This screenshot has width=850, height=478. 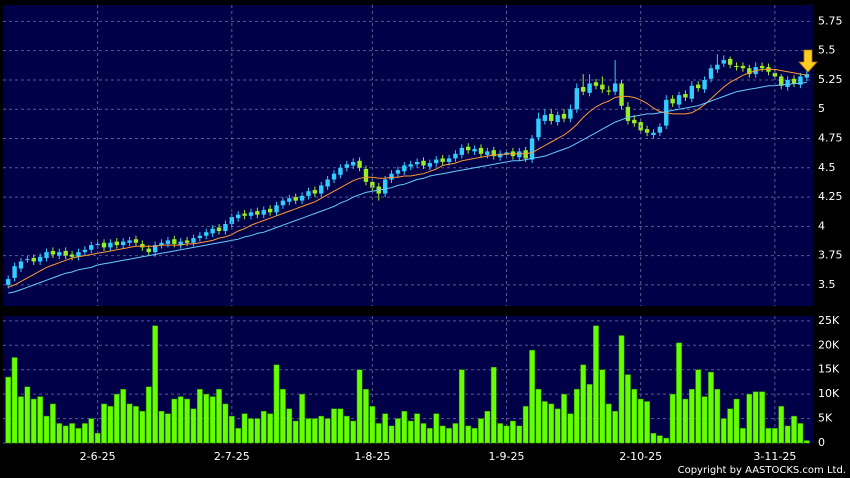 I want to click on x-tick-label: 1-9-25, so click(x=507, y=456).